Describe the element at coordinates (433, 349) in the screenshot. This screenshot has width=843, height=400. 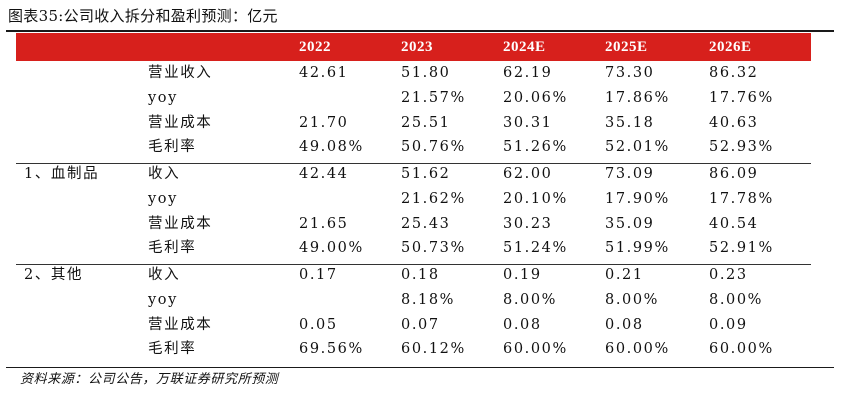
I see `value-cell: 60.12%` at that location.